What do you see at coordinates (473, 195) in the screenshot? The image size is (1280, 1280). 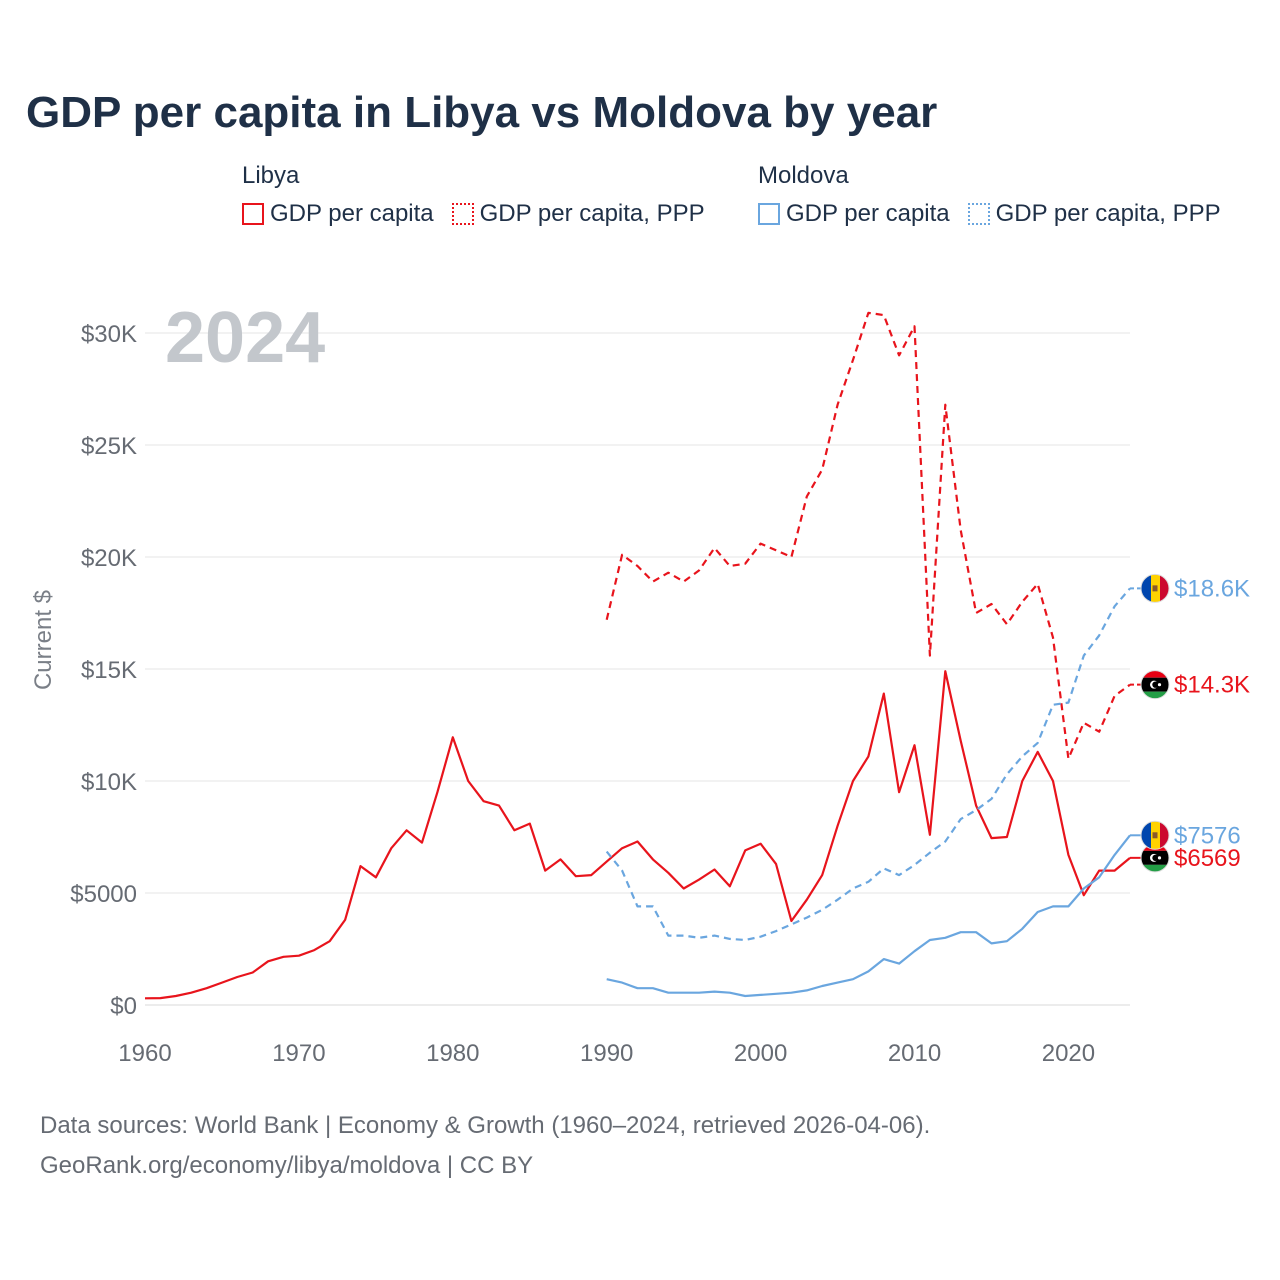 I see `legend-group-libya: Libya GDP per capita GDP per capita, PPP` at bounding box center [473, 195].